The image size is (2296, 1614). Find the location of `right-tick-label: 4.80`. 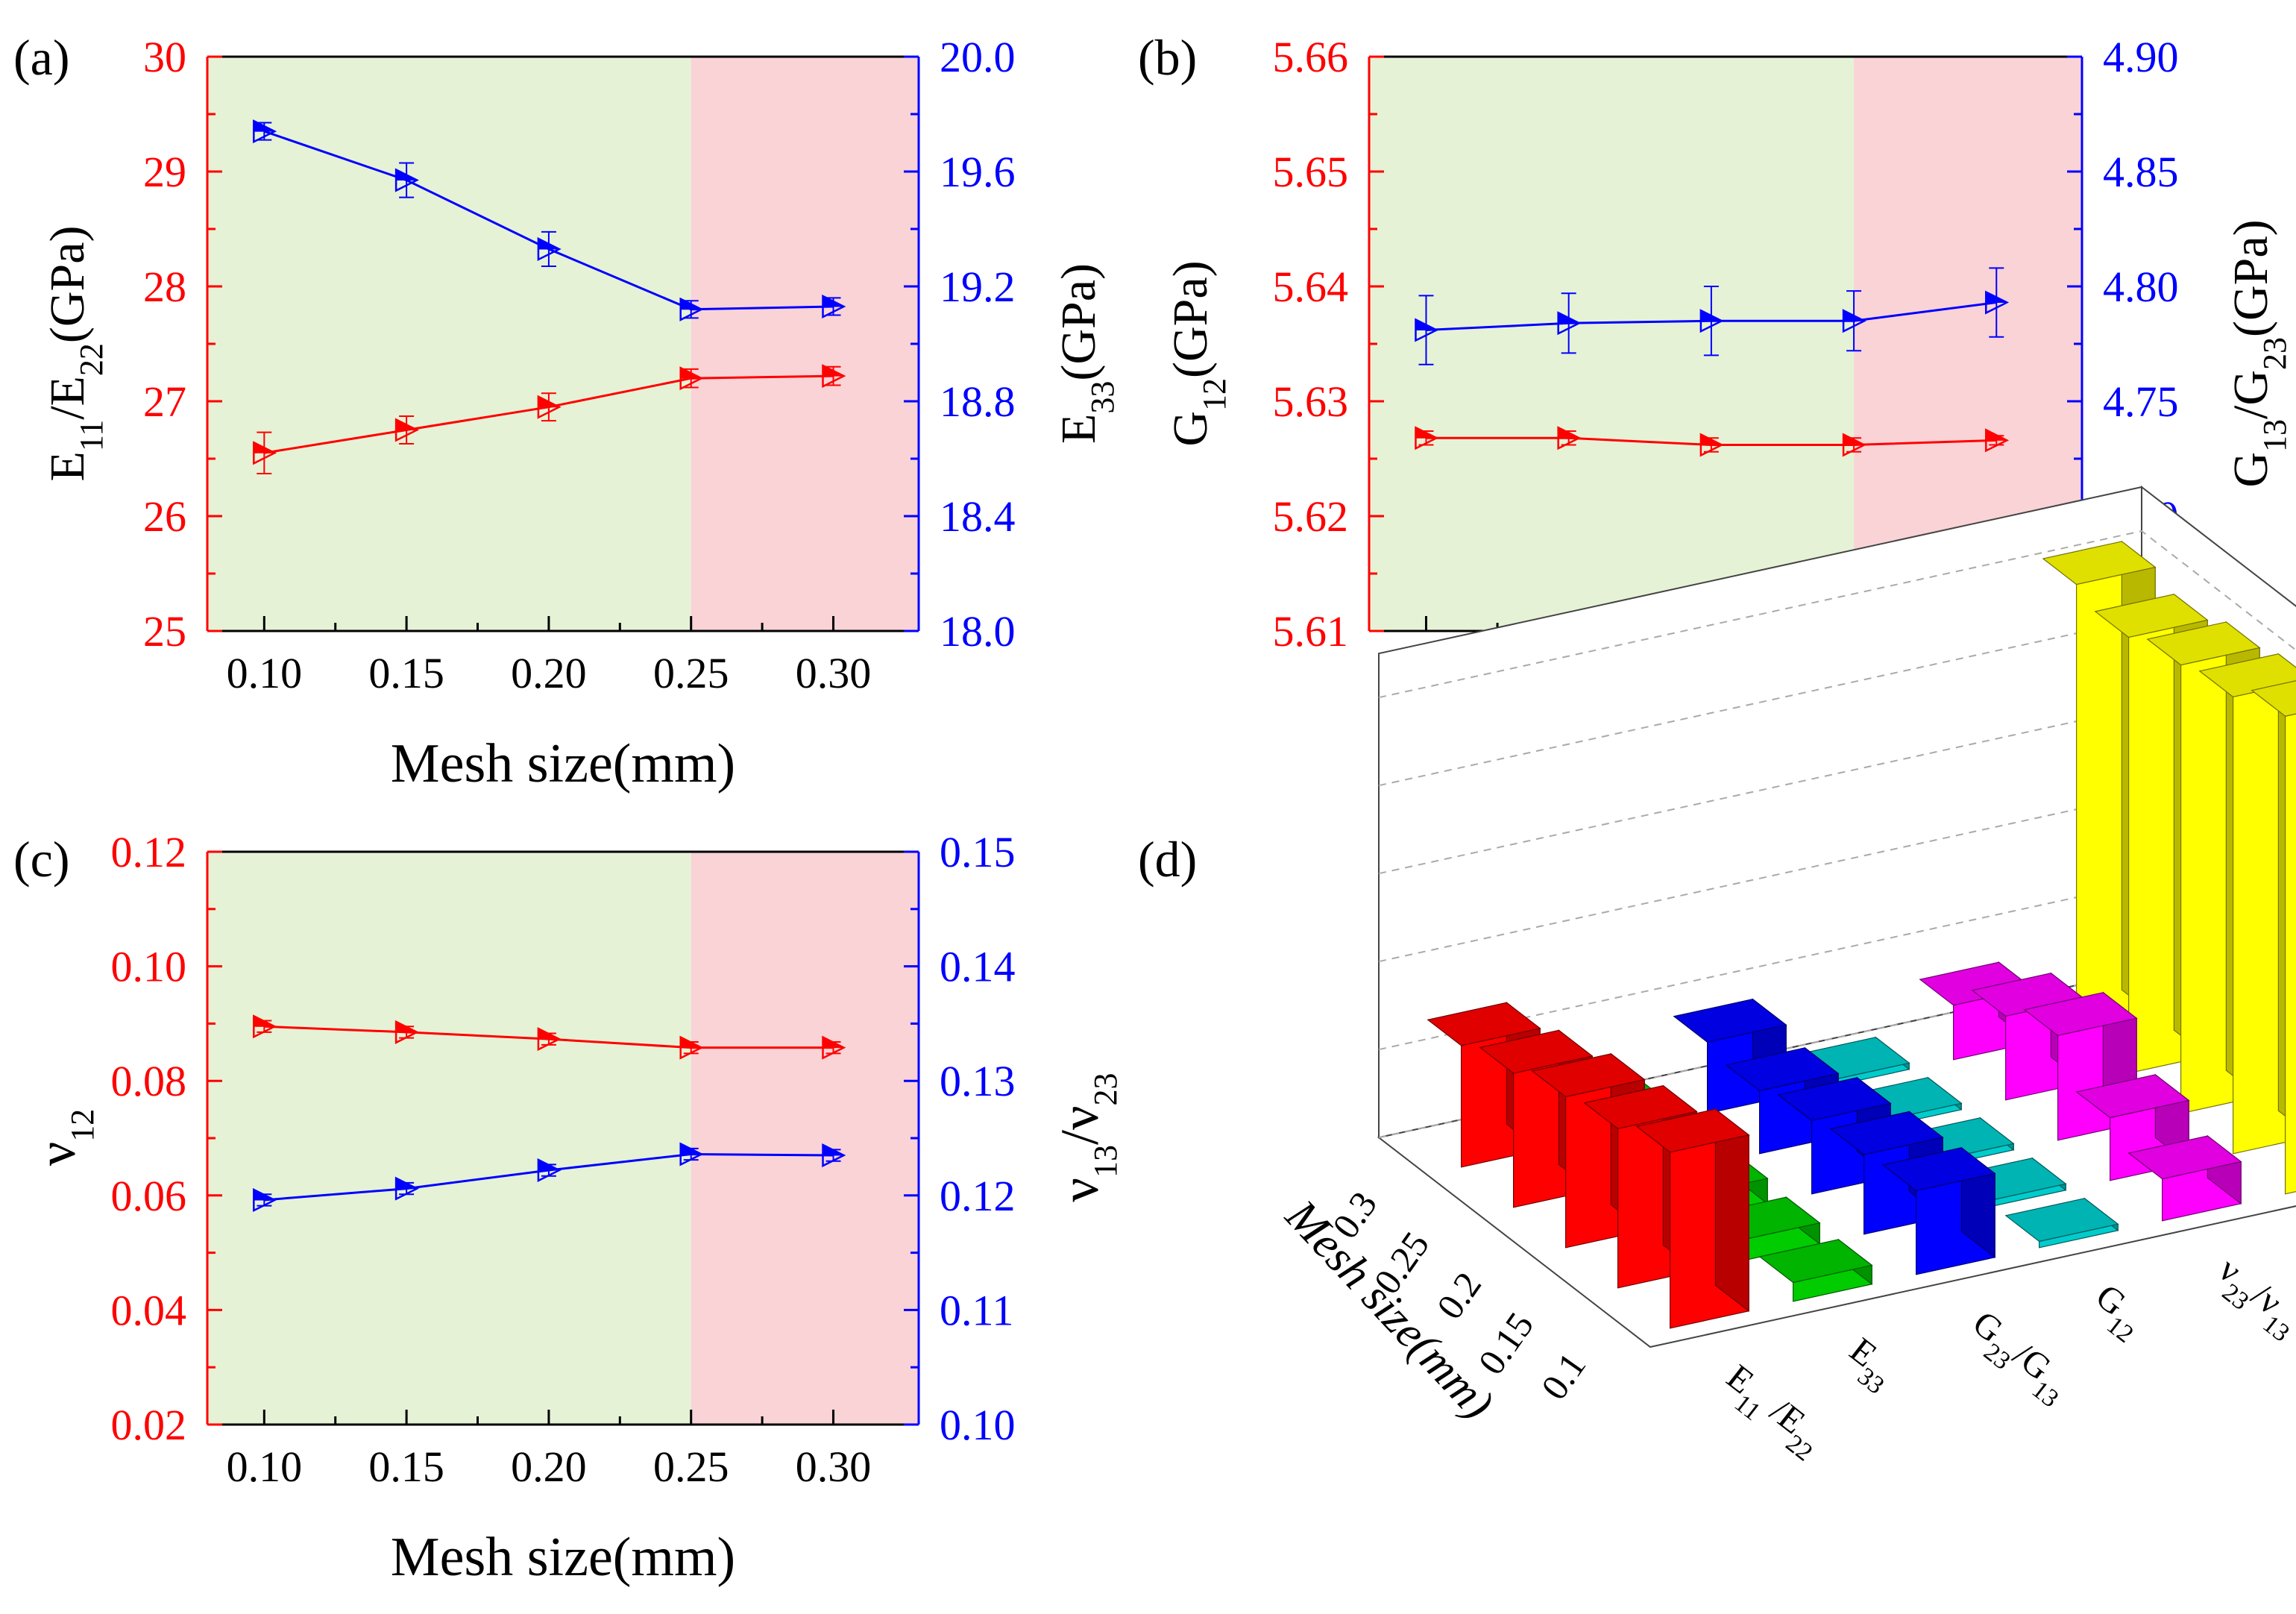

right-tick-label: 4.80 is located at coordinates (2141, 287).